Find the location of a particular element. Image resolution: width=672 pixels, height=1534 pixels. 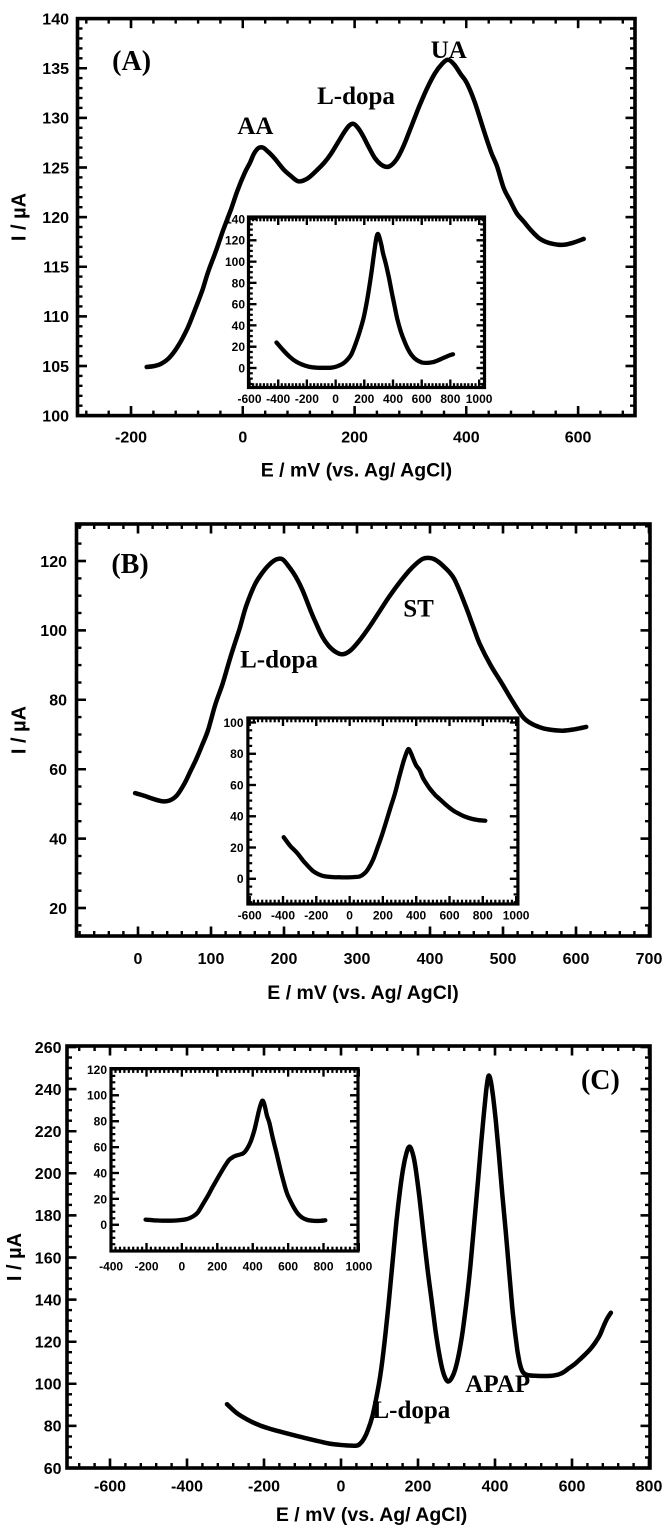

svg-text: AA is located at coordinates (255, 126).